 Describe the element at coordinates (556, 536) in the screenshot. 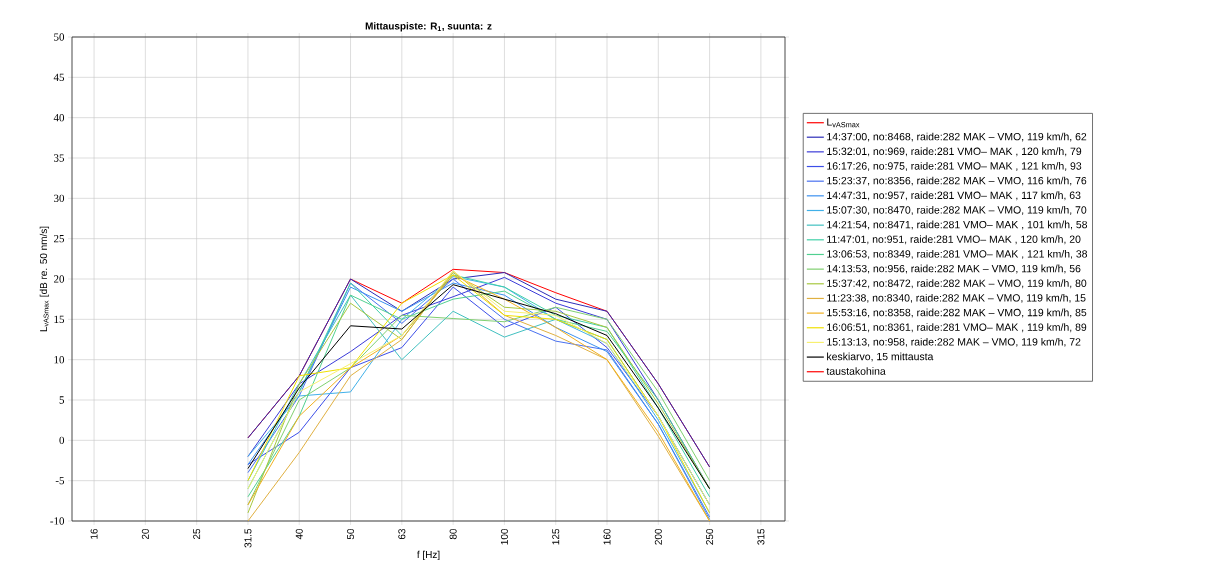

I see `x-tick-label: 125` at that location.